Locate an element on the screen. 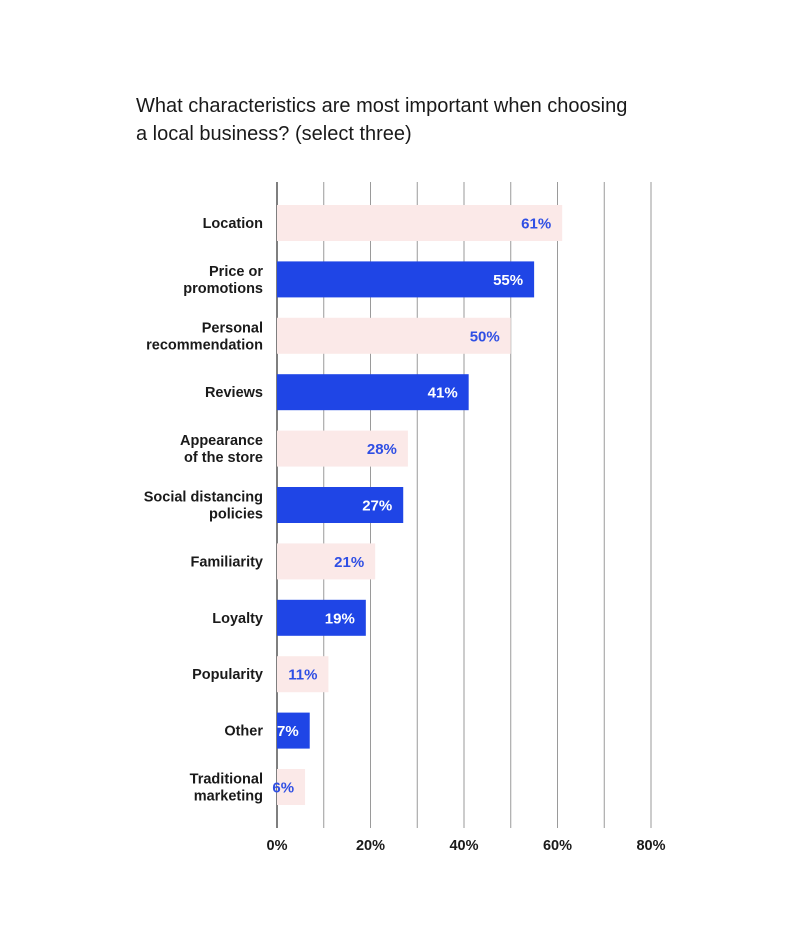 This screenshot has height=940, width=788. category-label-line: Traditional is located at coordinates (226, 780).